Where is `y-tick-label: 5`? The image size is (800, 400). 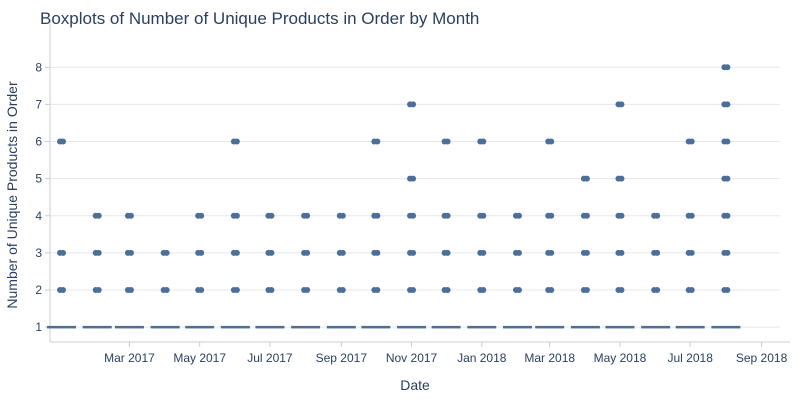
y-tick-label: 5 is located at coordinates (38, 179).